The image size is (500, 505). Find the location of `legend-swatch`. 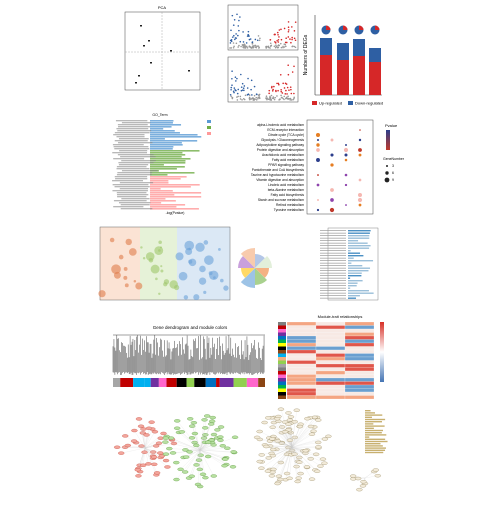

legend-swatch is located at coordinates (209, 127).